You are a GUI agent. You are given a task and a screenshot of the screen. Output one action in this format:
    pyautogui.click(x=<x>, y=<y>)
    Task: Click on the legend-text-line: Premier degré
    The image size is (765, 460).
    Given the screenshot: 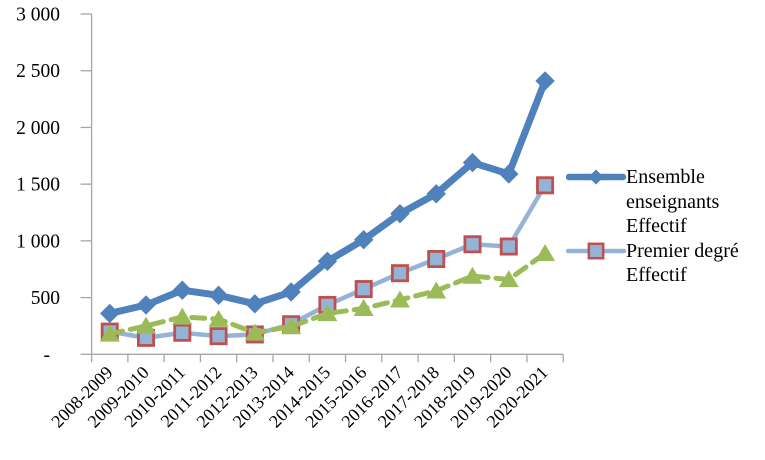 What is the action you would take?
    pyautogui.click(x=682, y=250)
    